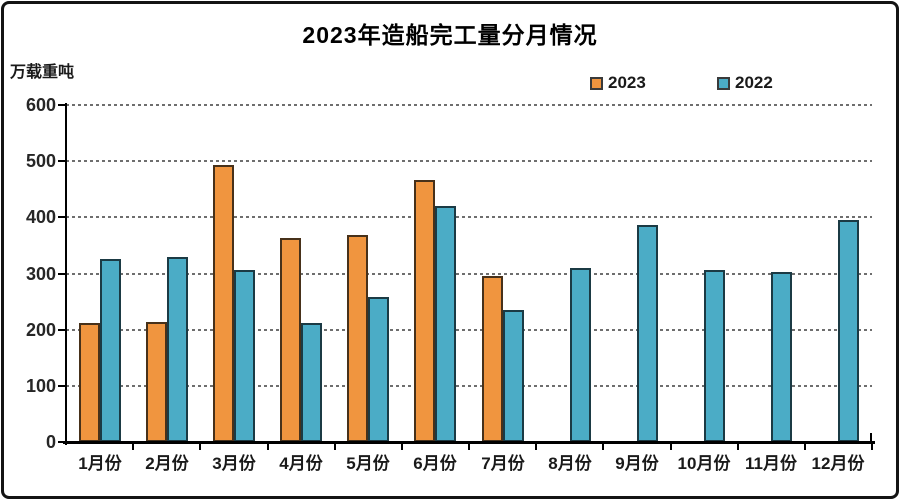  Describe the element at coordinates (771, 463) in the screenshot. I see `x-axis-label-11月份: 11月份` at that location.